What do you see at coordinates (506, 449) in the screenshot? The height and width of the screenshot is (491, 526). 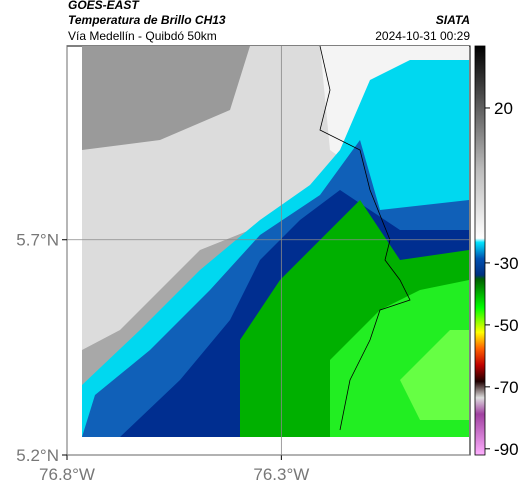 I see `colorbar-label: -90` at bounding box center [506, 449].